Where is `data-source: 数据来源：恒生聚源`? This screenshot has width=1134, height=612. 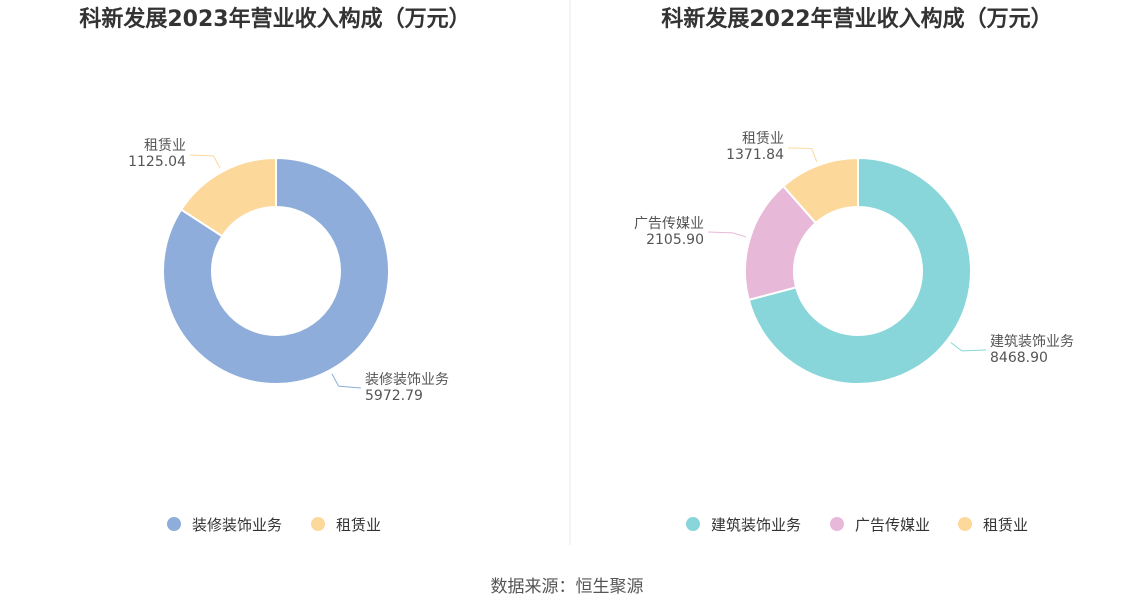
data-source: 数据来源：恒生聚源 is located at coordinates (567, 587).